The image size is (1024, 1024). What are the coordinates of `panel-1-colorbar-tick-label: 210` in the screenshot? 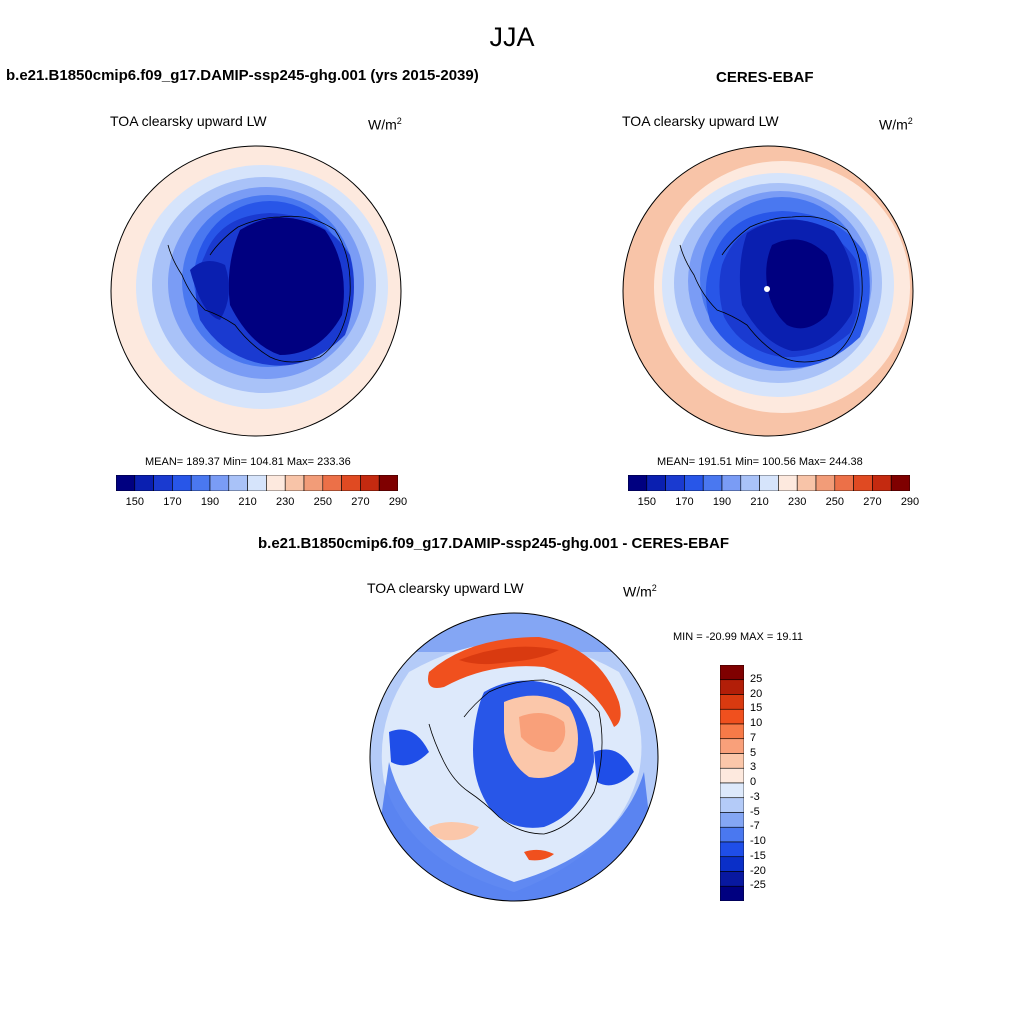 It's located at (247, 502).